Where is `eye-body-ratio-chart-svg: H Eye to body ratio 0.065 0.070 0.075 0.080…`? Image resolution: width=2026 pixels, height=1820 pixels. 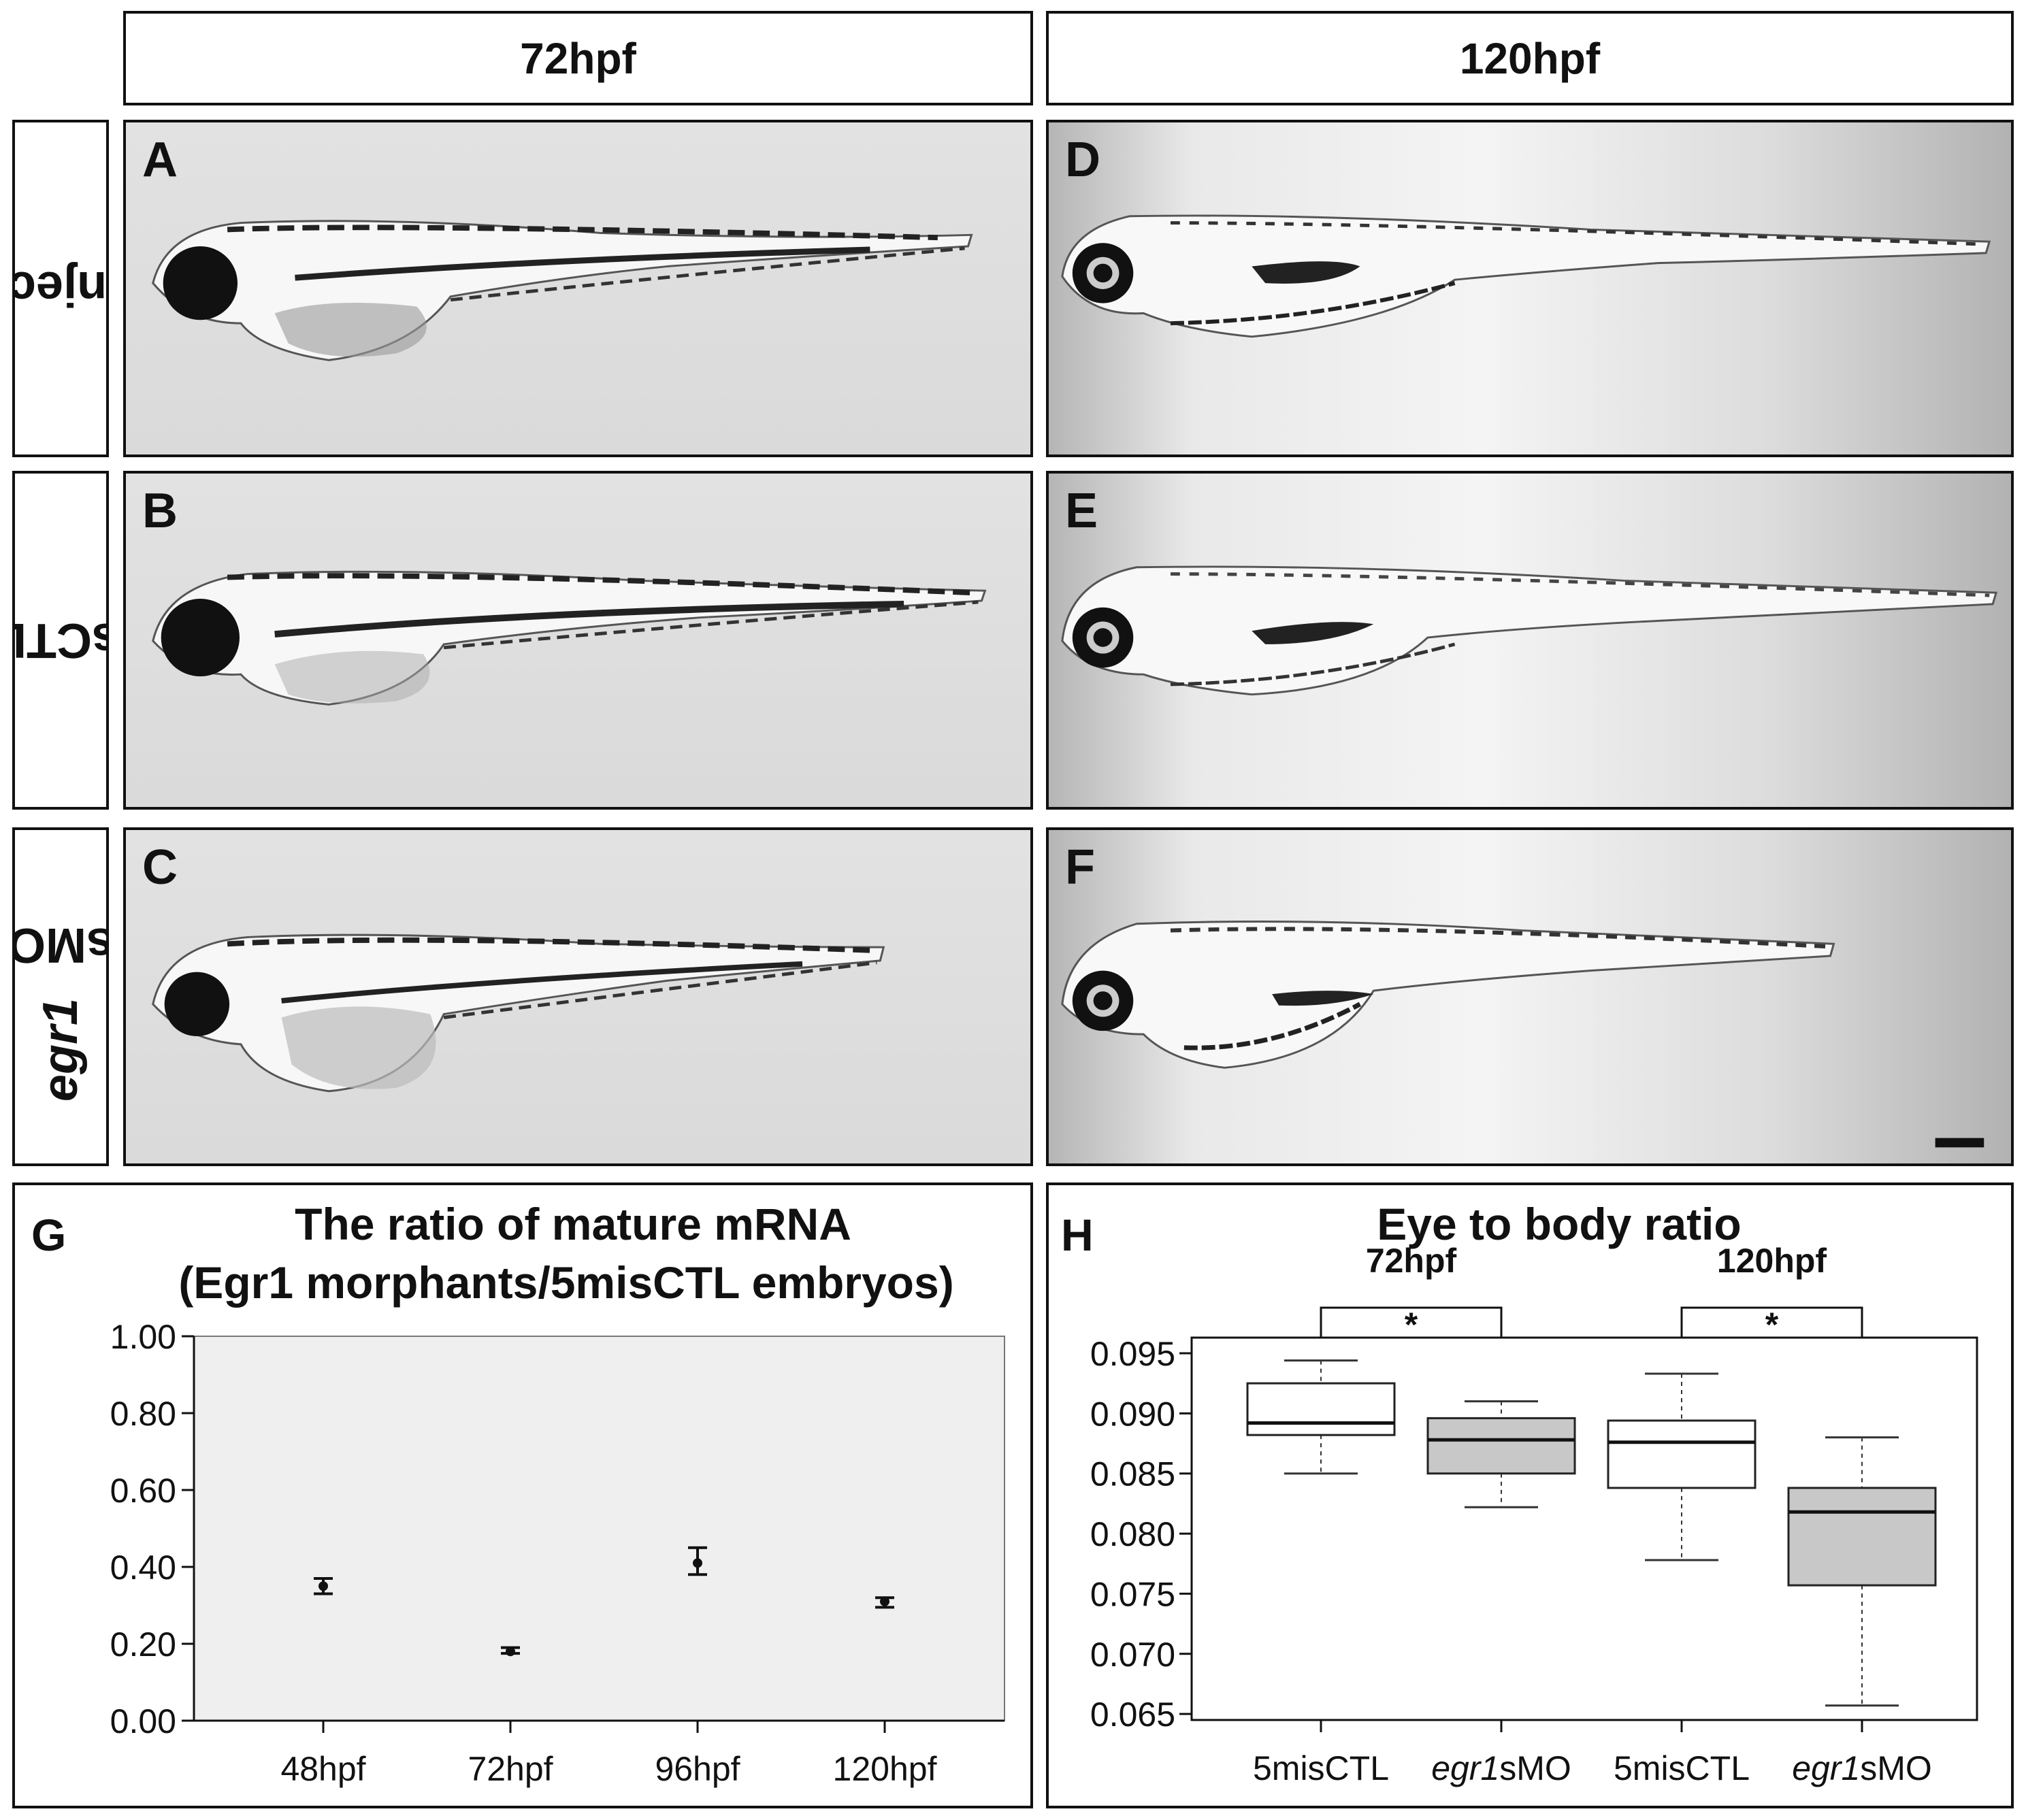
eye-body-ratio-chart-svg: H Eye to body ratio 0.065 0.070 0.075 0.080… is located at coordinates (1519, 1493).